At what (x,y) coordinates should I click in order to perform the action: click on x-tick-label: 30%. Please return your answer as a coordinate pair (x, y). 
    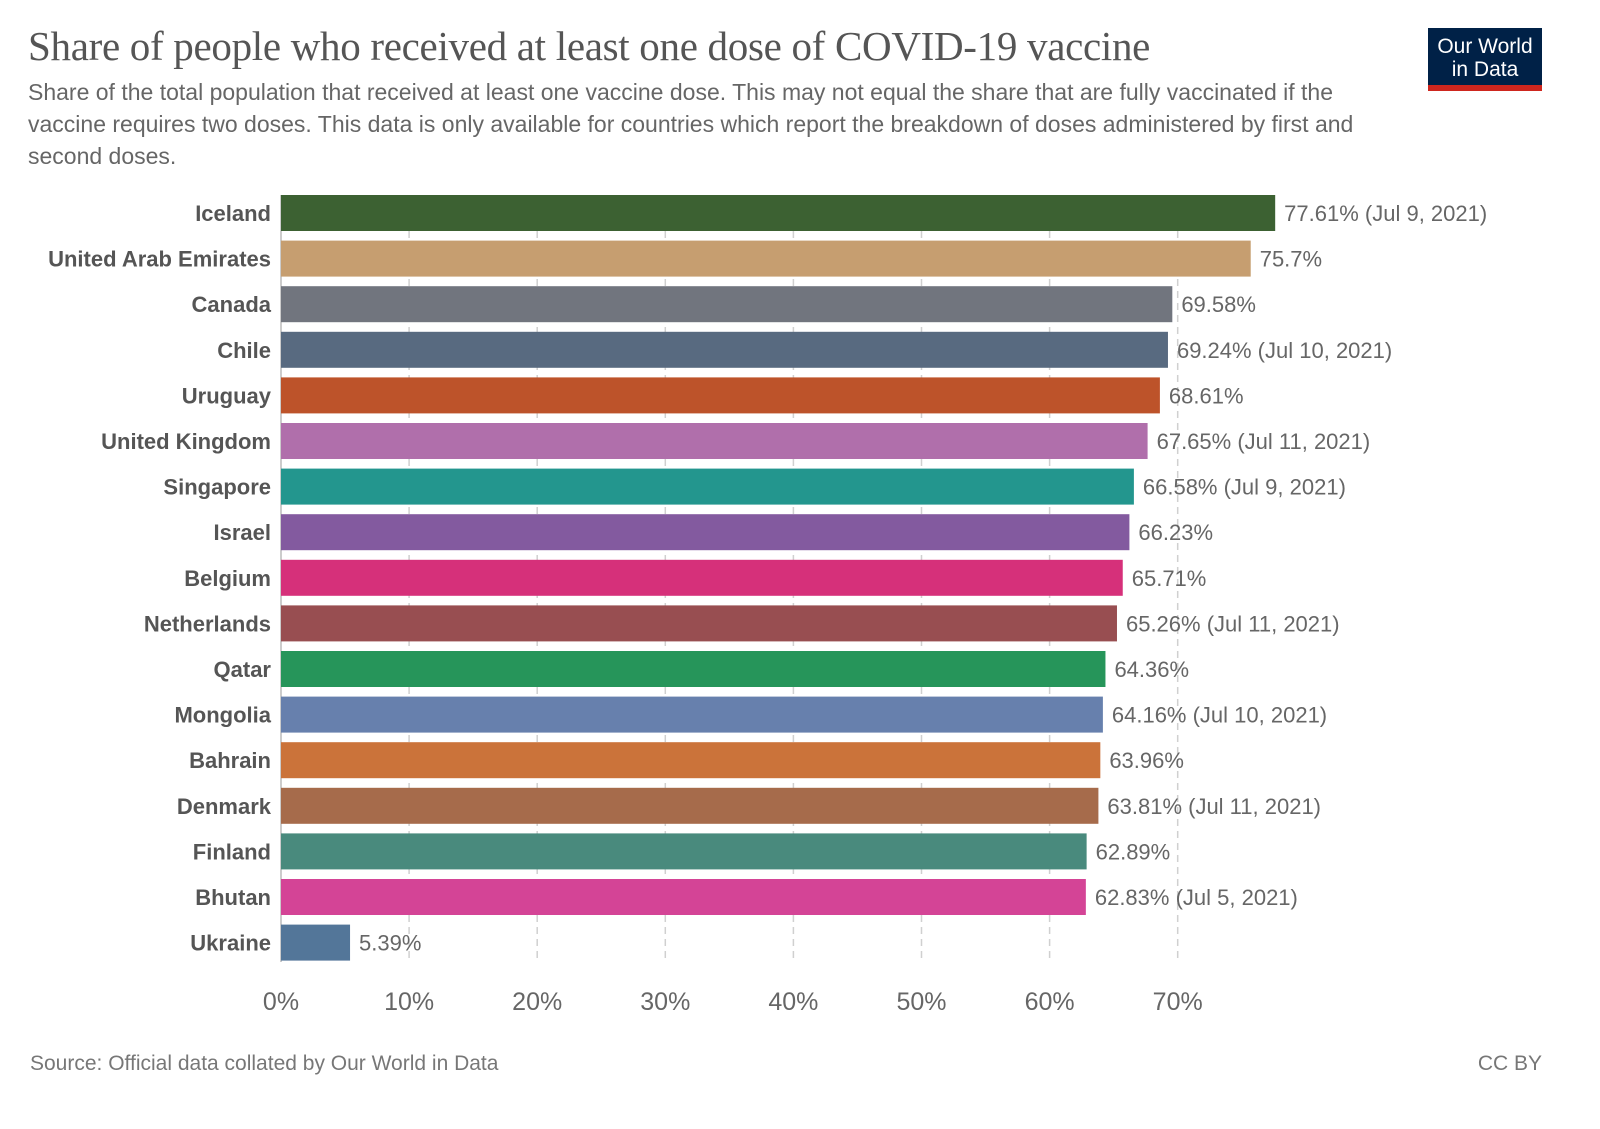
    Looking at the image, I should click on (665, 1002).